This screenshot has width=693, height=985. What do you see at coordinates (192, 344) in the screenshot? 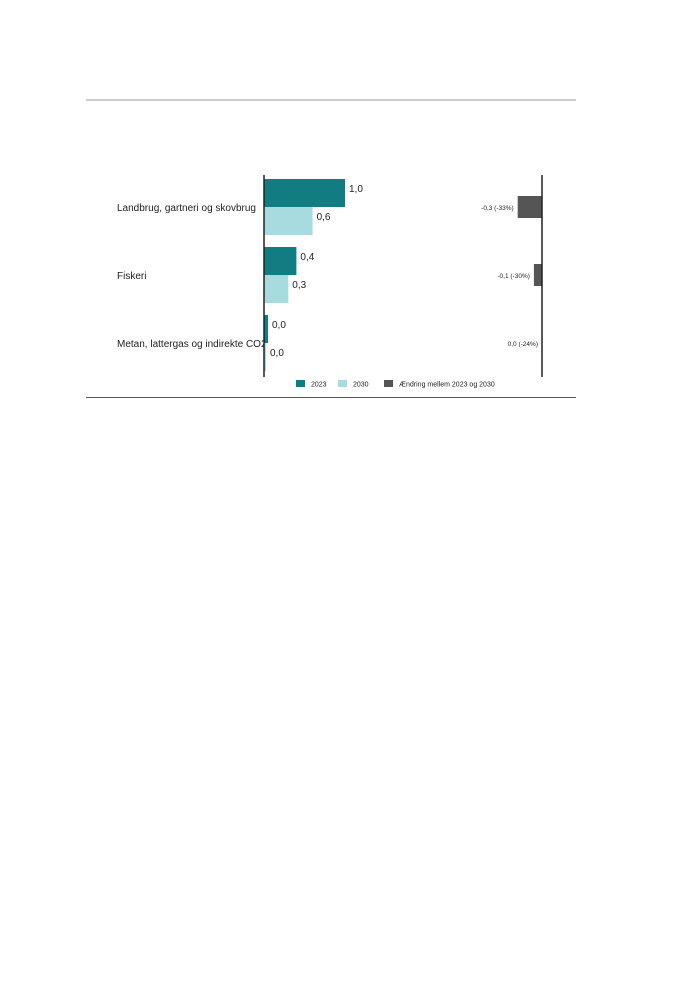
I see `category-label: Metan, lattergas og indirekte CO2` at bounding box center [192, 344].